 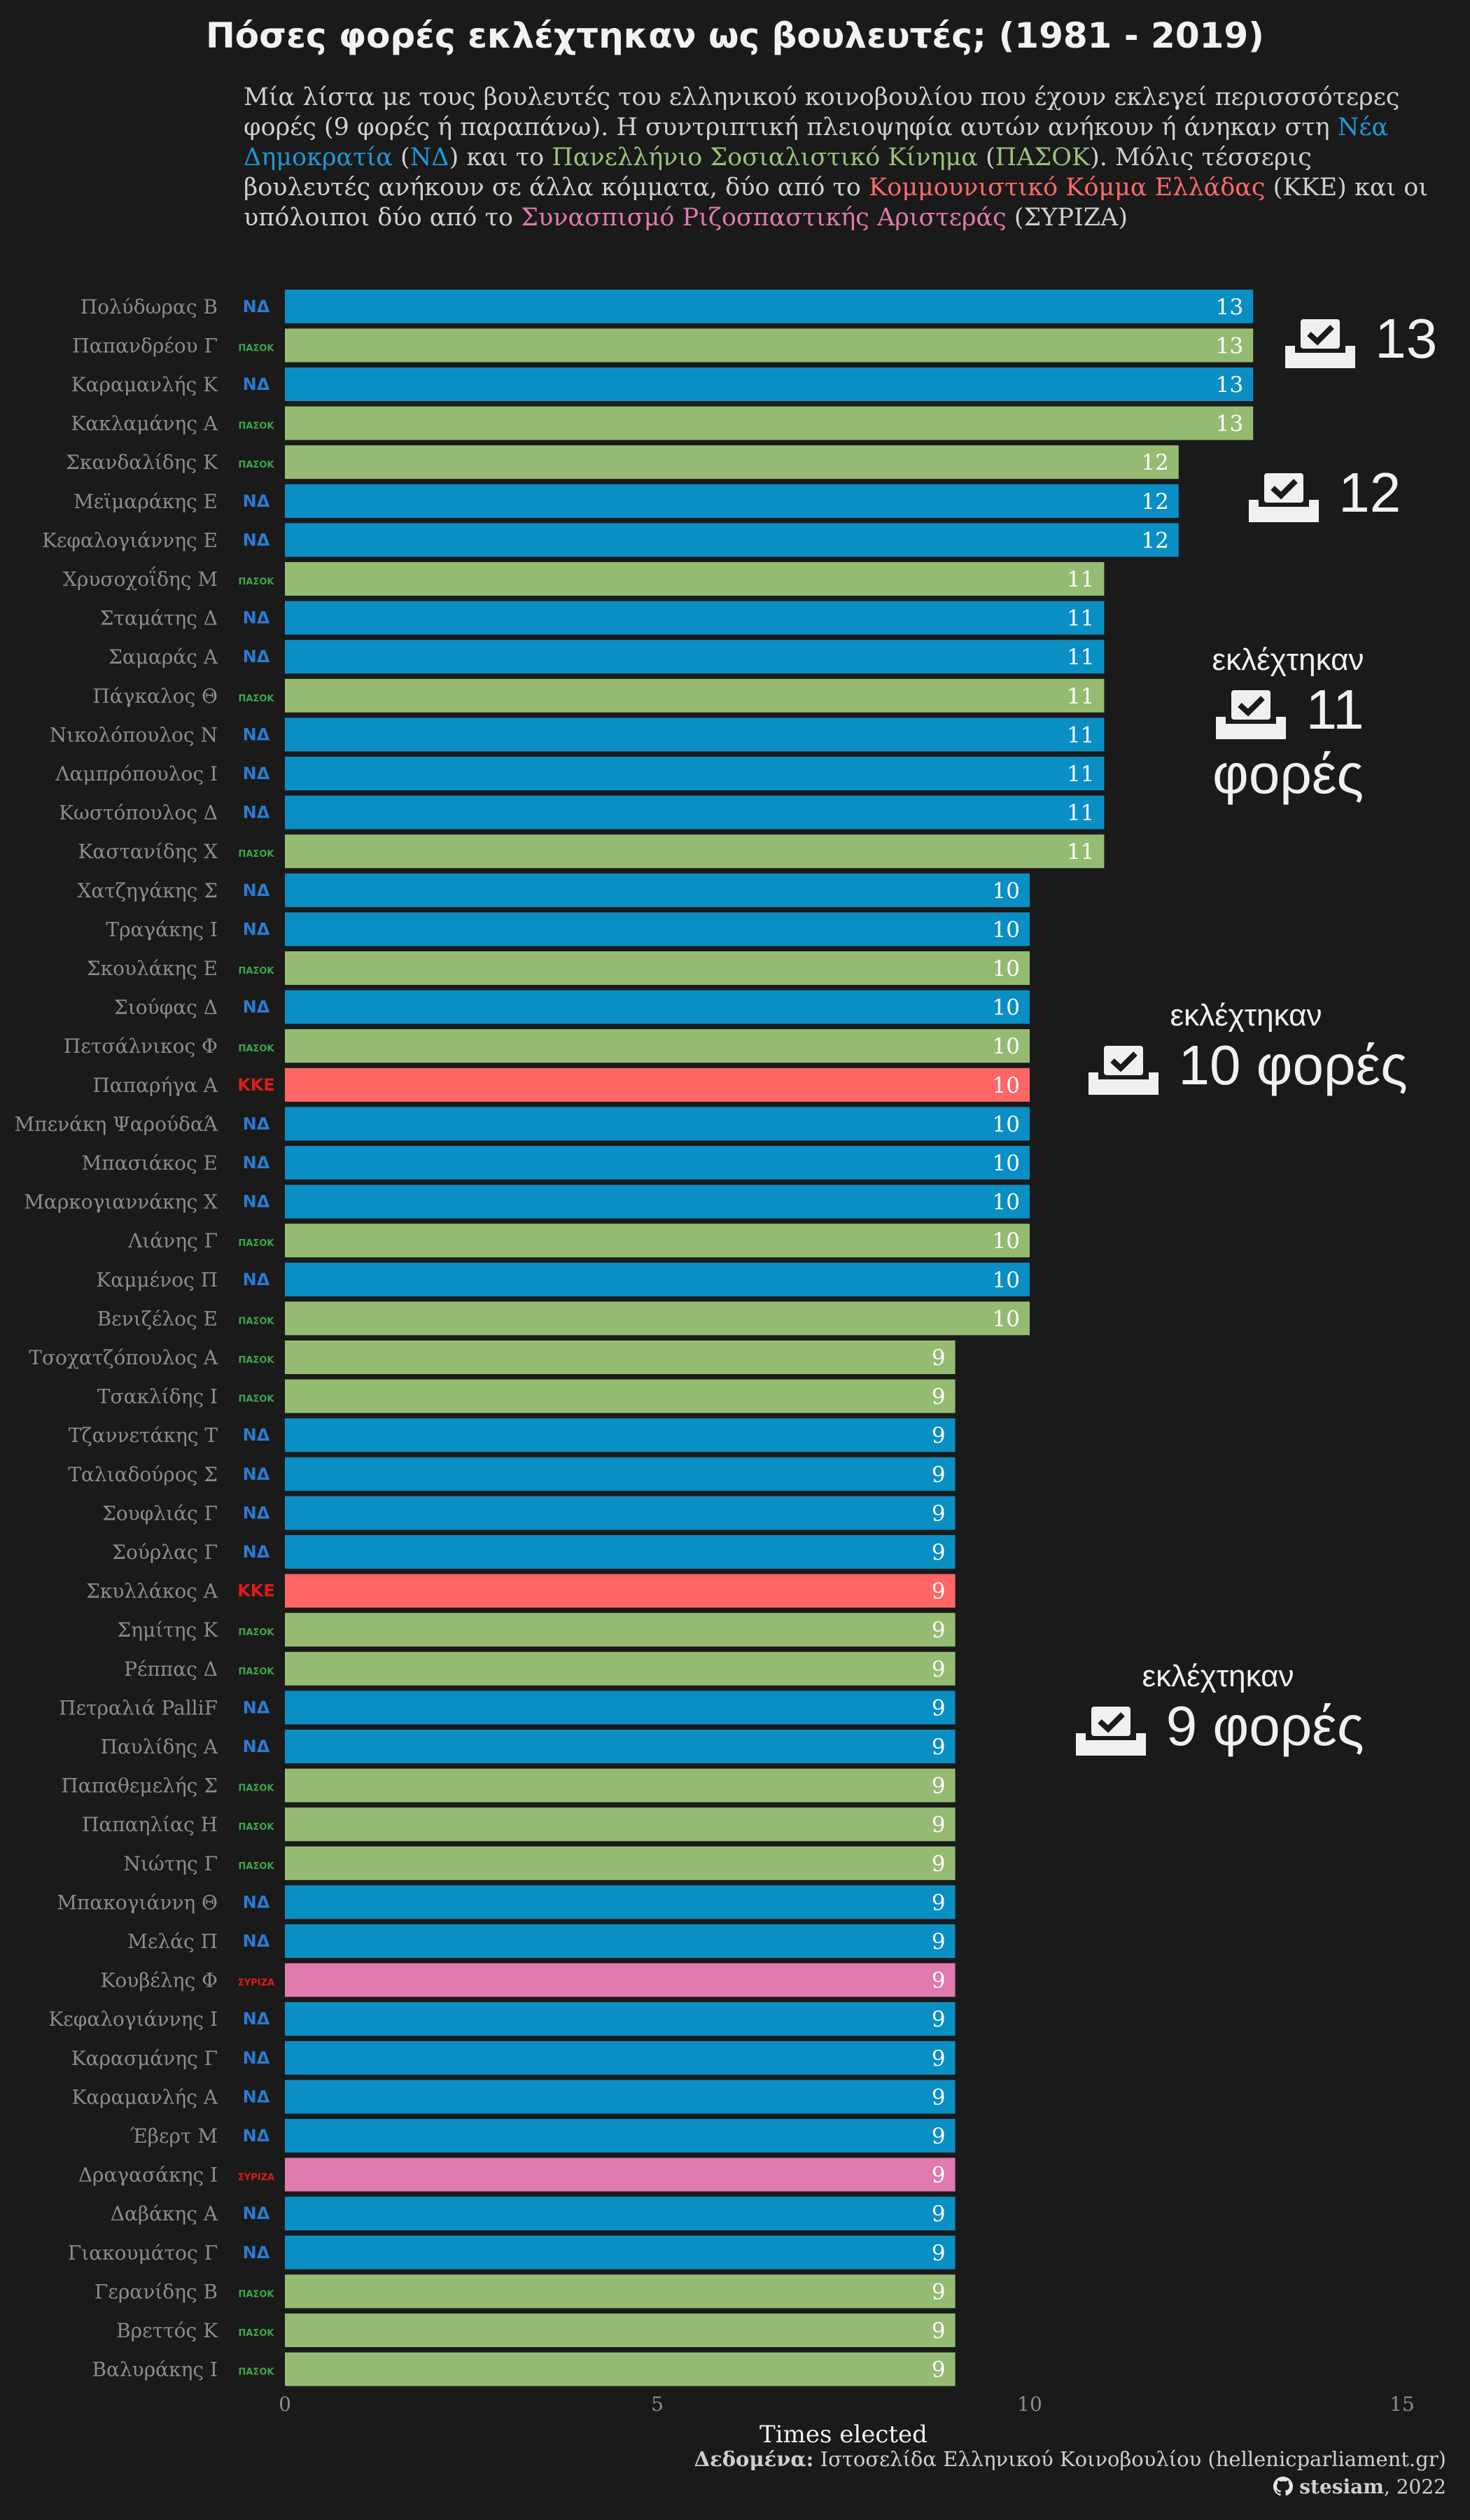 What do you see at coordinates (256, 1983) in the screenshot?
I see `party-logo: ΣΥΡΙΖΑ` at bounding box center [256, 1983].